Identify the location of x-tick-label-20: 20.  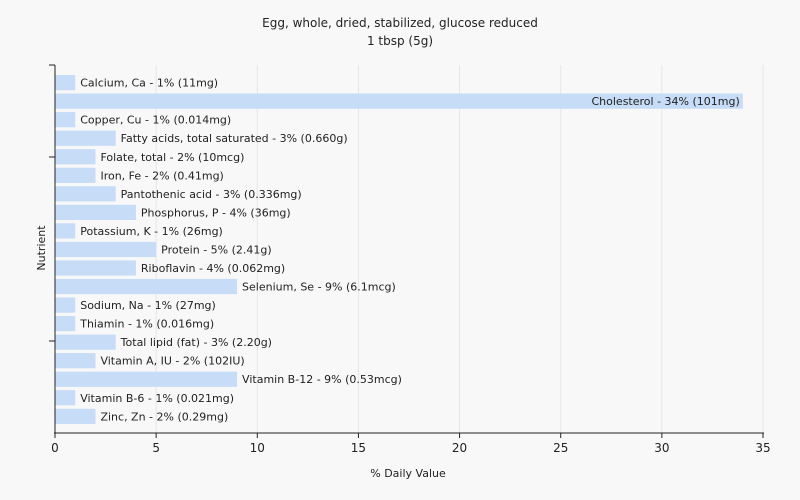
(459, 448).